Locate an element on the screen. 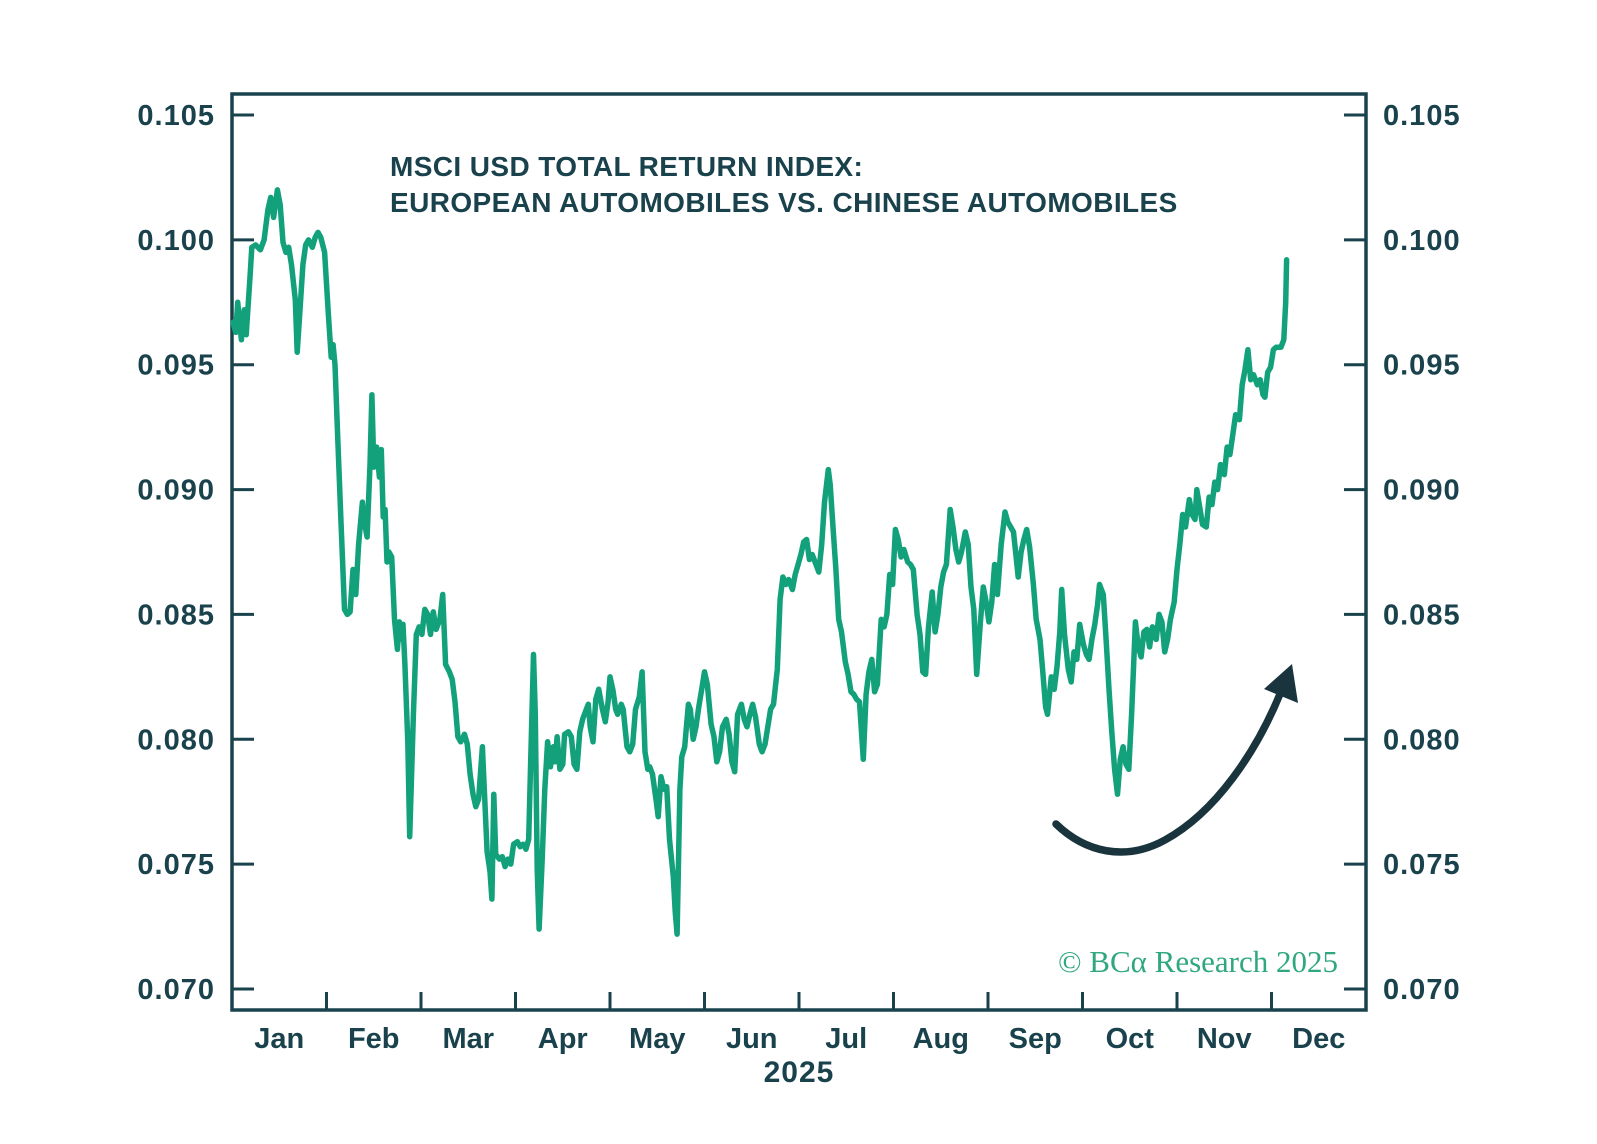  x-axis-label-sep: Sep is located at coordinates (1035, 1039).